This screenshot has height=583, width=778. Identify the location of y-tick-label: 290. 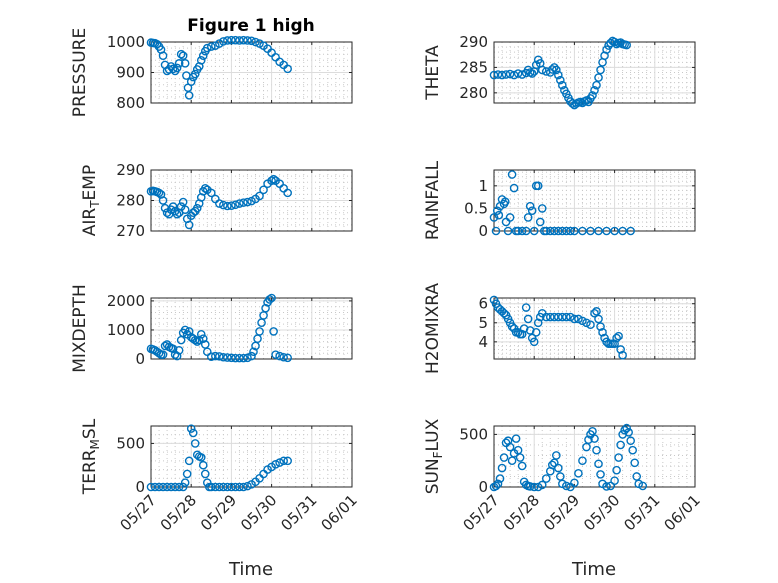
(130, 170).